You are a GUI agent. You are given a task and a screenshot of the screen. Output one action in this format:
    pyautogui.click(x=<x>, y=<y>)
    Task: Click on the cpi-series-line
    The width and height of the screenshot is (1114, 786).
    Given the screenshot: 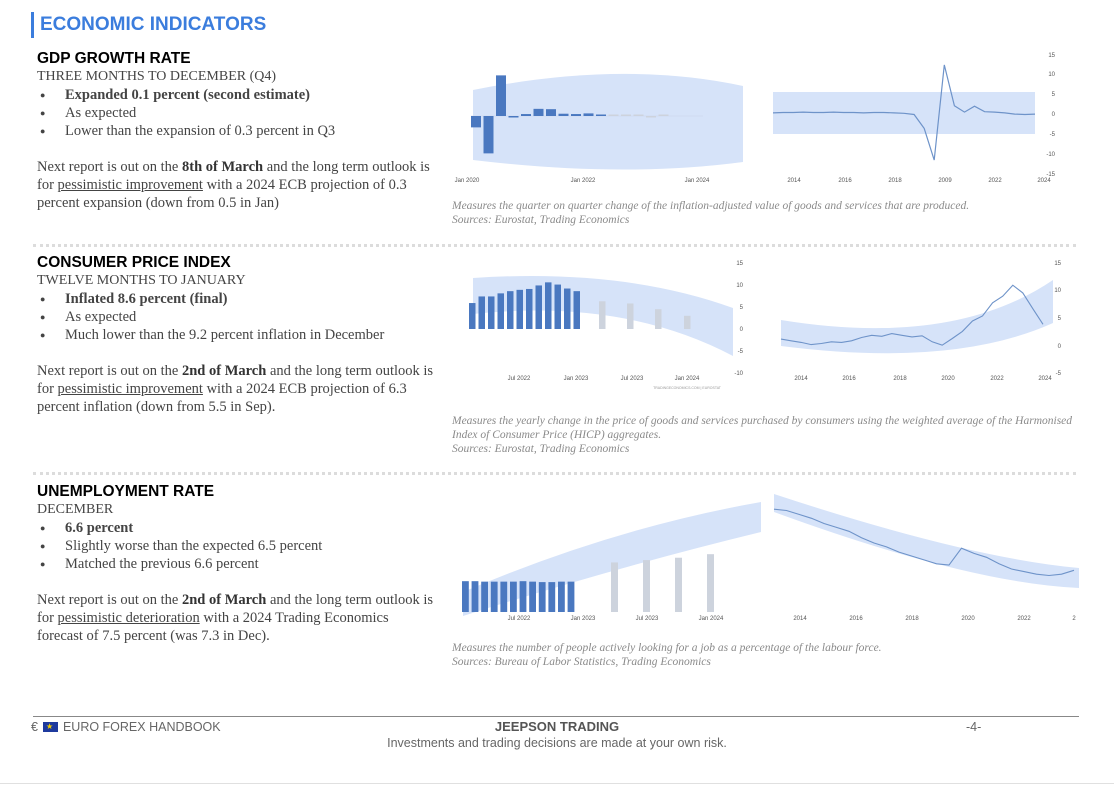 What is the action you would take?
    pyautogui.click(x=912, y=315)
    